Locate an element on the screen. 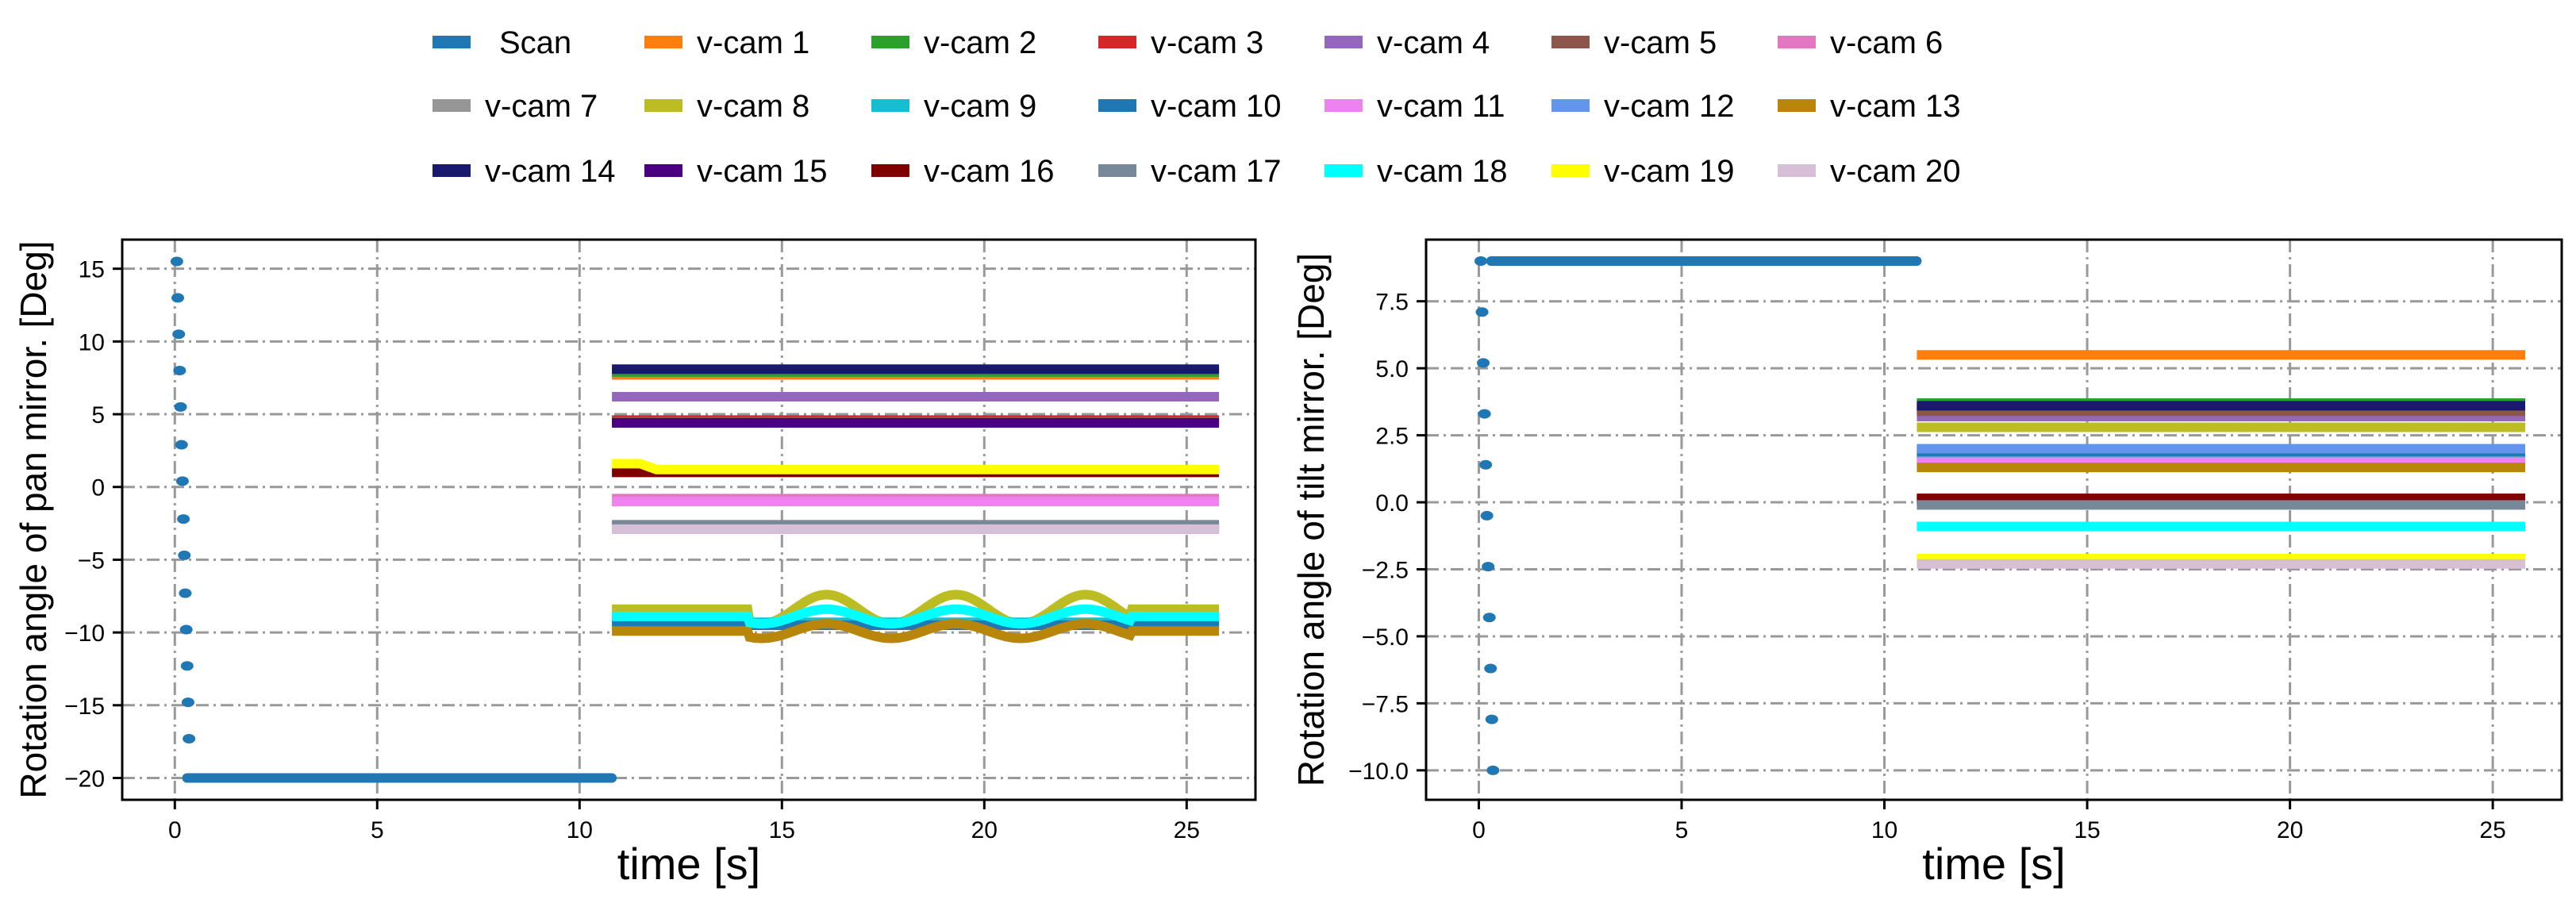  legend-entry-v-cam-1: v-cam 1 is located at coordinates (726, 43).